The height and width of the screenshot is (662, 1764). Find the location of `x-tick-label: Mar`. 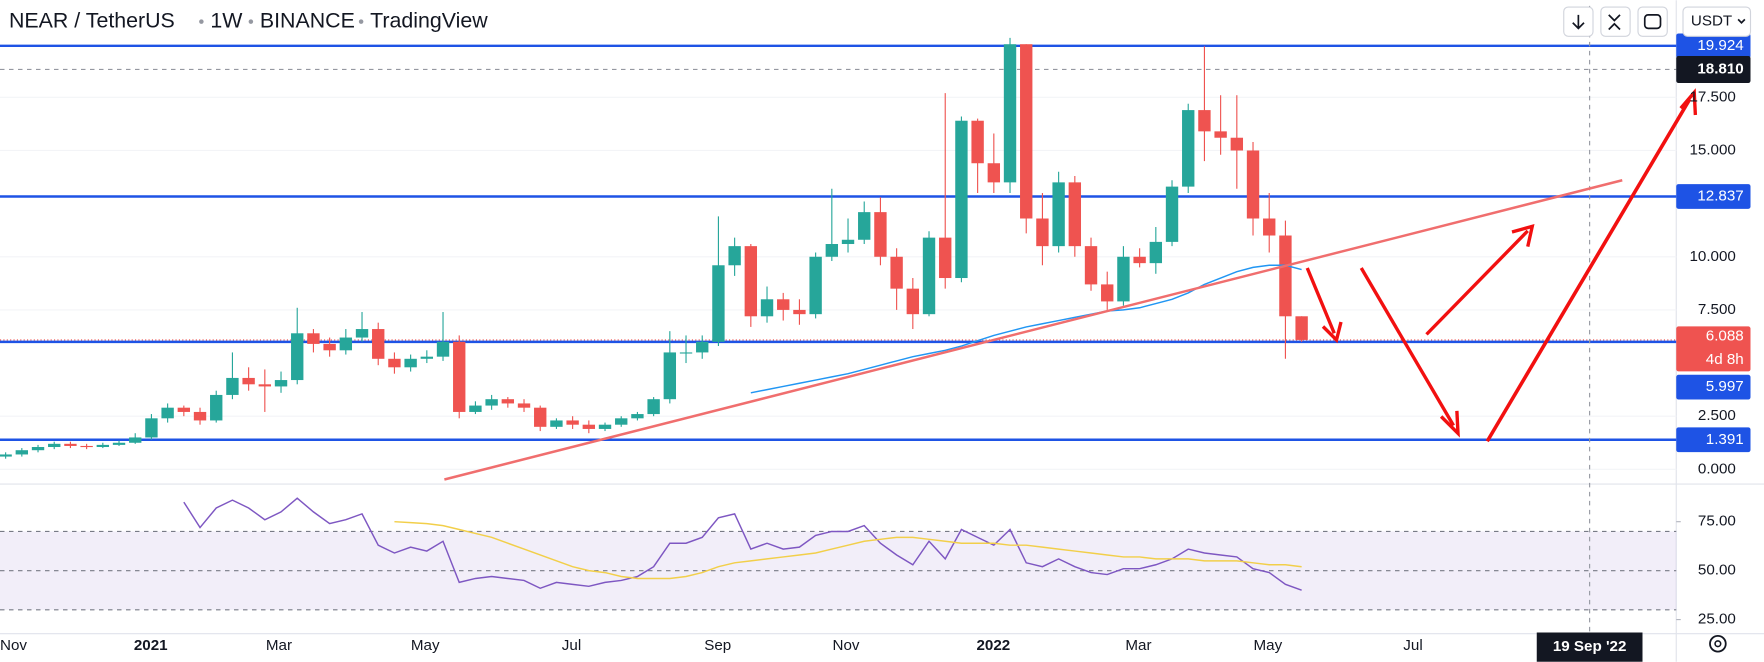

x-tick-label: Mar is located at coordinates (1138, 645).